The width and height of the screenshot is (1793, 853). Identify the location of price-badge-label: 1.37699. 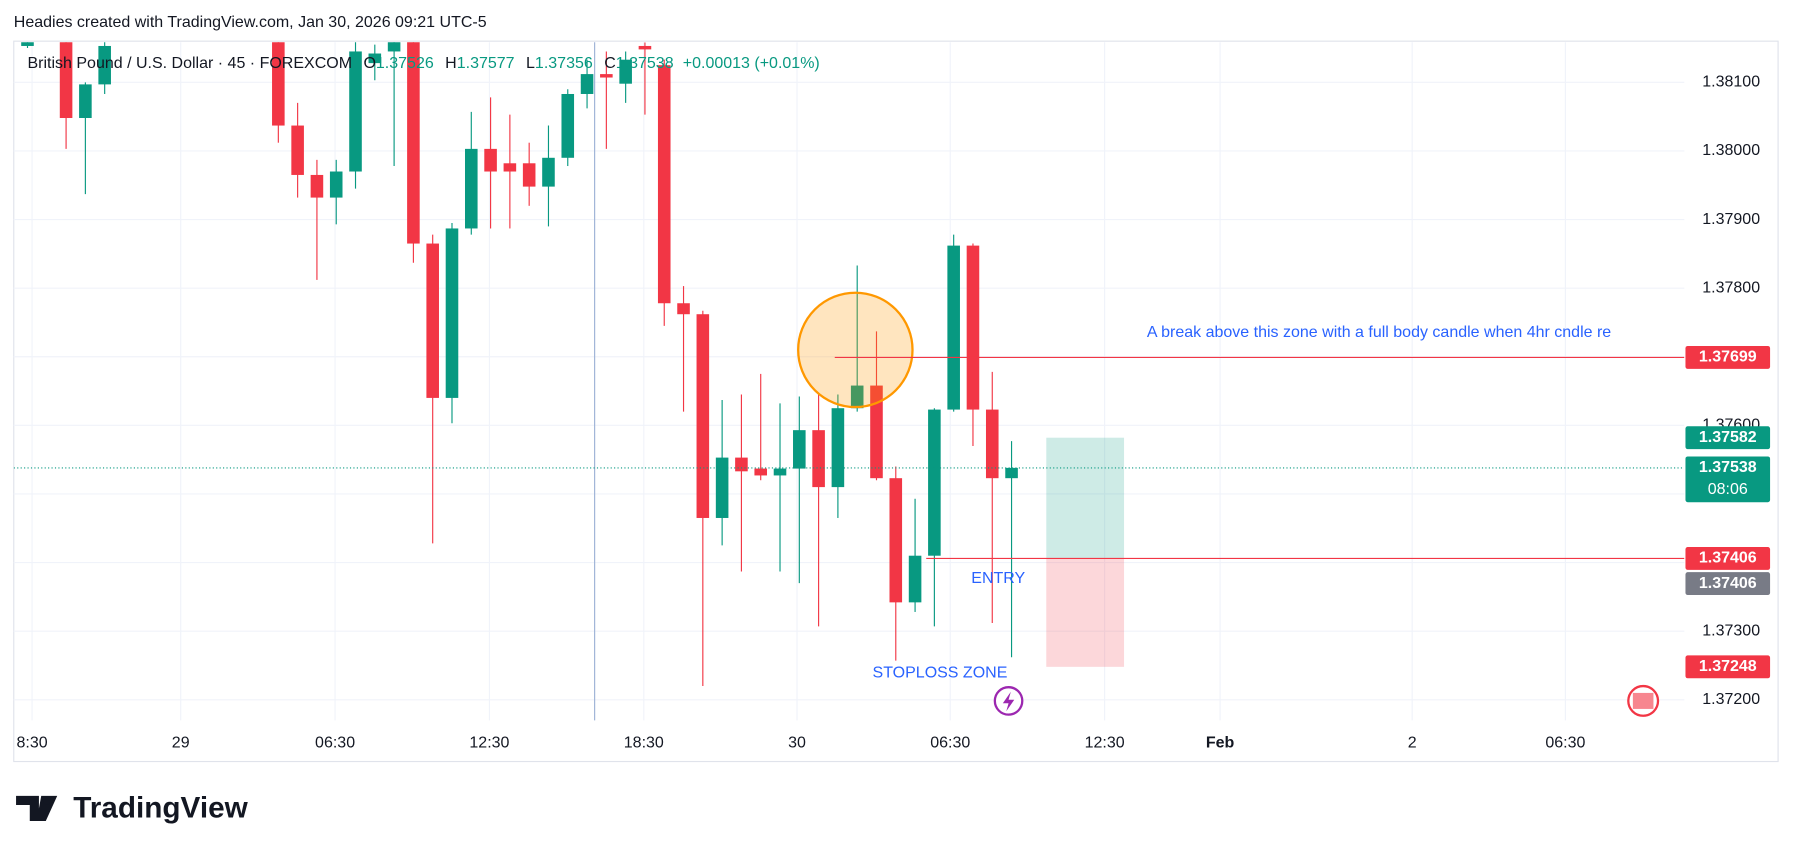
(1728, 357).